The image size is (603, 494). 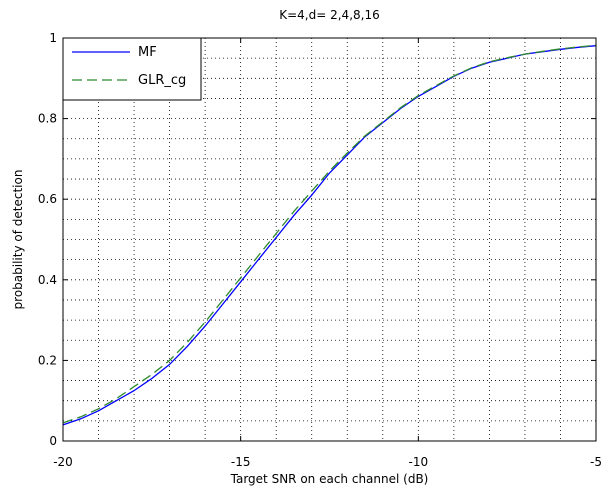 What do you see at coordinates (419, 462) in the screenshot?
I see `x-tick-label: -10` at bounding box center [419, 462].